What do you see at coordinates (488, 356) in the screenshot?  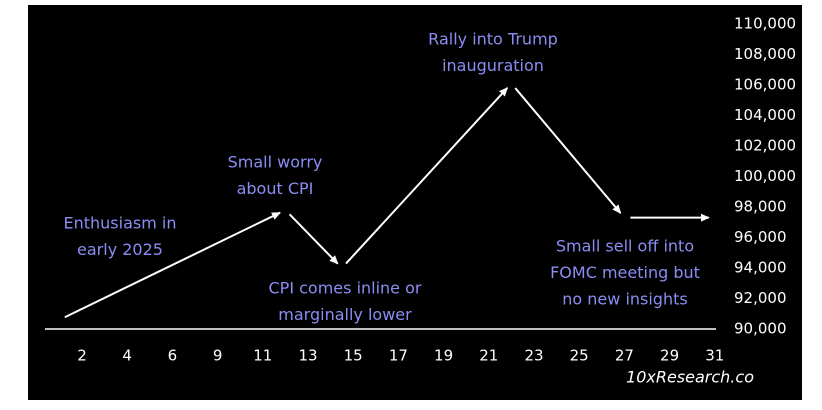 I see `x-tick-label: 21` at bounding box center [488, 356].